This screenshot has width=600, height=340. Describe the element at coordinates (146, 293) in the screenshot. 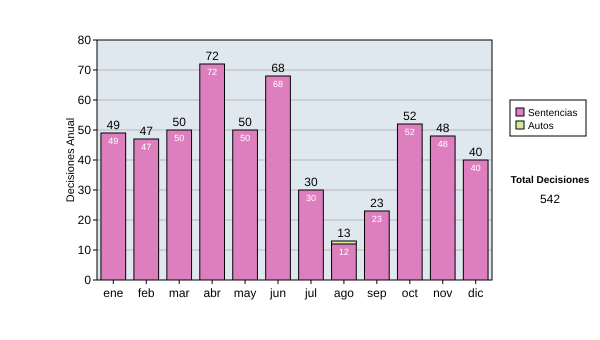

I see `x-tick-label: feb` at that location.